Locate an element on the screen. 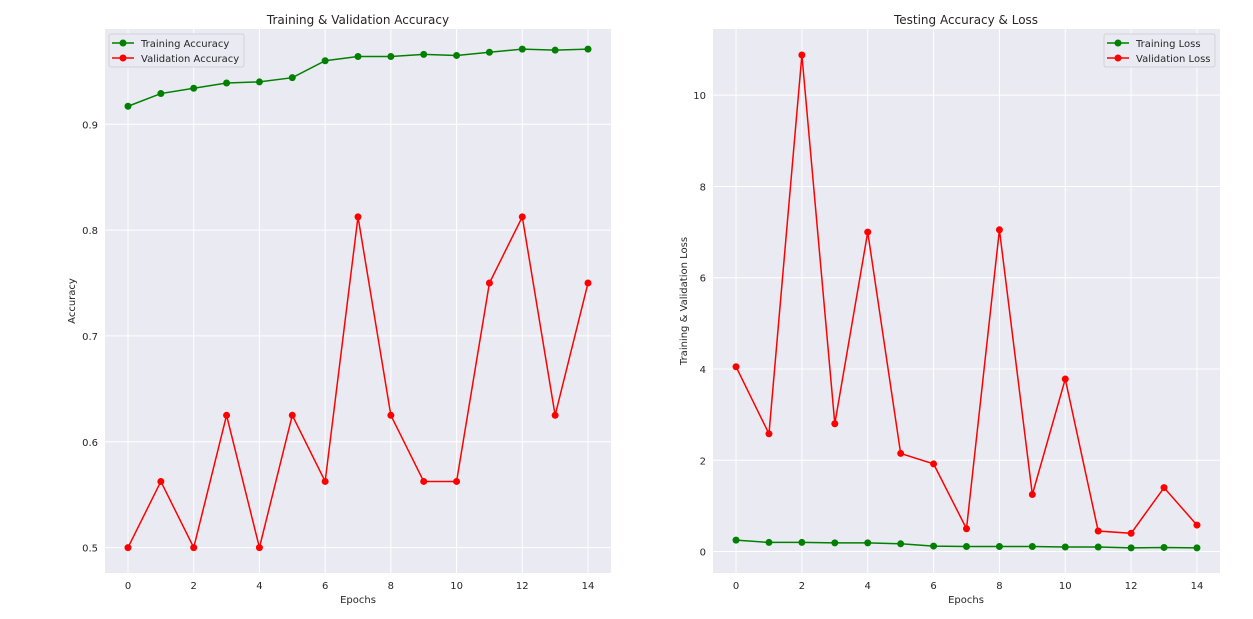  legend-label-training-loss: Training Loss is located at coordinates (1168, 44).